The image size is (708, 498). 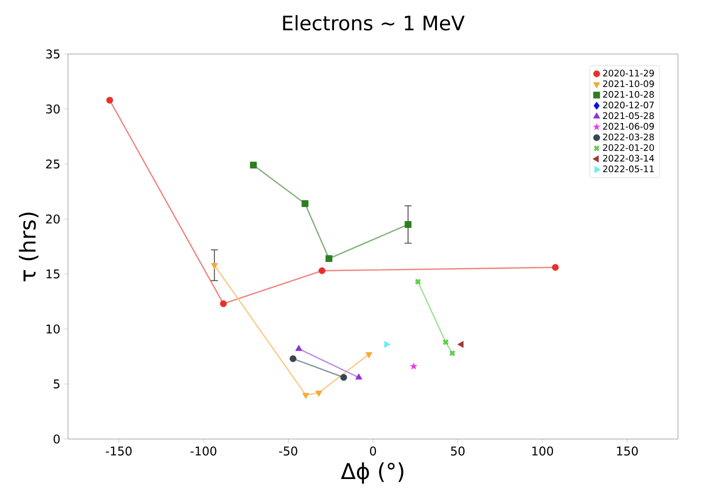 What do you see at coordinates (53, 54) in the screenshot?
I see `y-tick-label: 35` at bounding box center [53, 54].